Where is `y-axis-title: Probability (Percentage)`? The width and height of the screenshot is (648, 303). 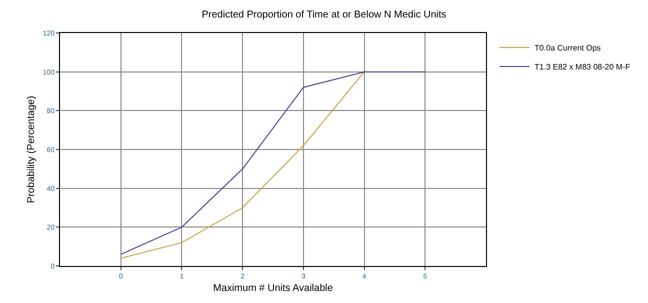
y-axis-title: Probability (Percentage) is located at coordinates (31, 150).